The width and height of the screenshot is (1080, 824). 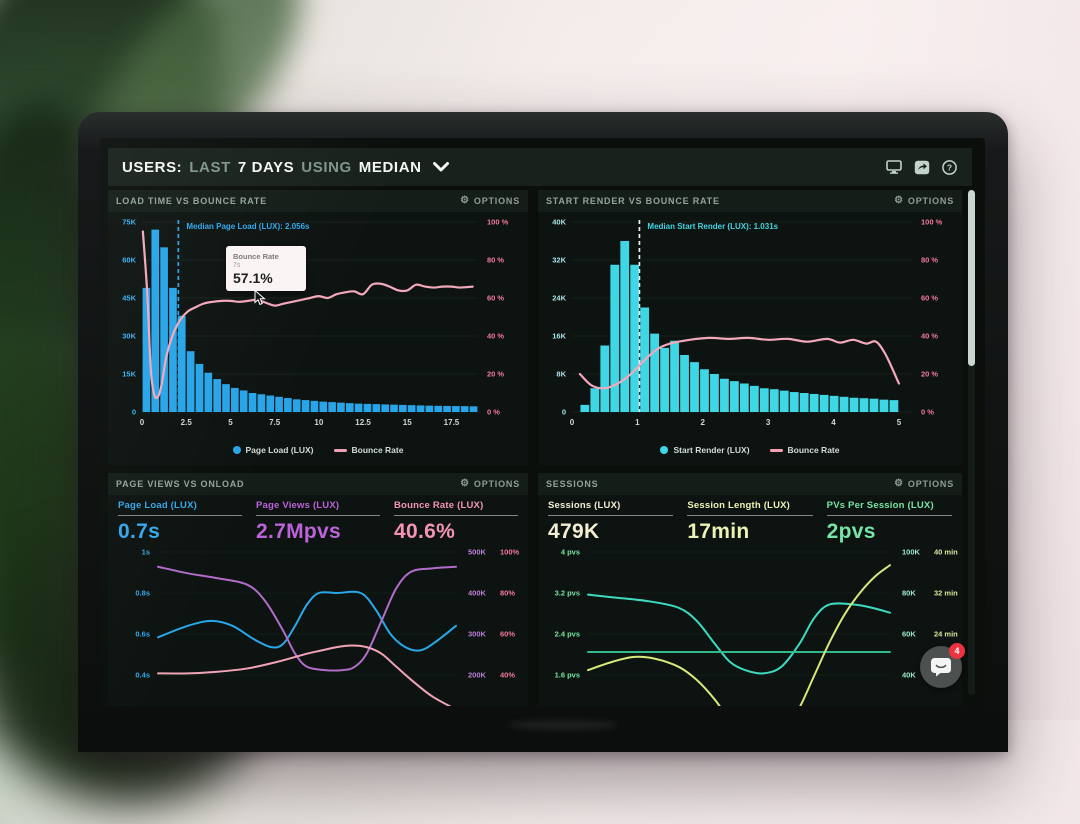 I want to click on metric-value: 17min, so click(x=718, y=531).